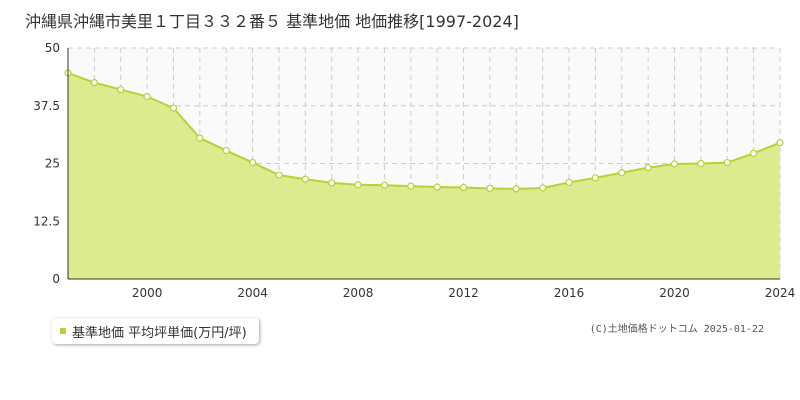 The height and width of the screenshot is (400, 800). What do you see at coordinates (674, 293) in the screenshot?
I see `x-tick-label: 2020` at bounding box center [674, 293].